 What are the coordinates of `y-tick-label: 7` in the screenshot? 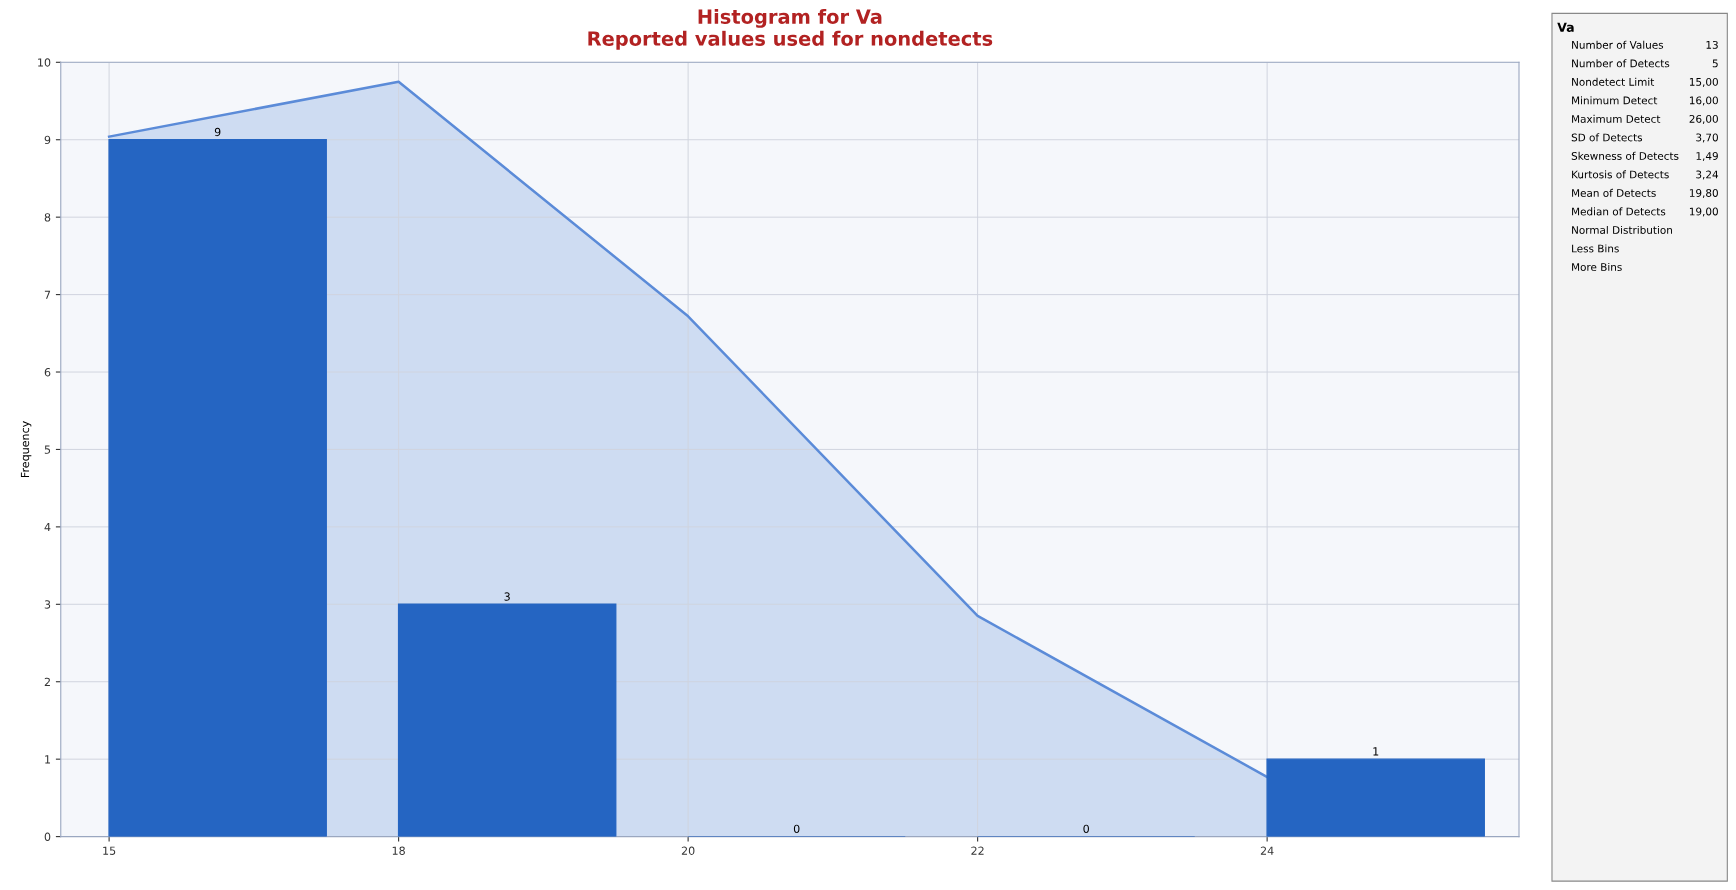 It's located at (47, 294).